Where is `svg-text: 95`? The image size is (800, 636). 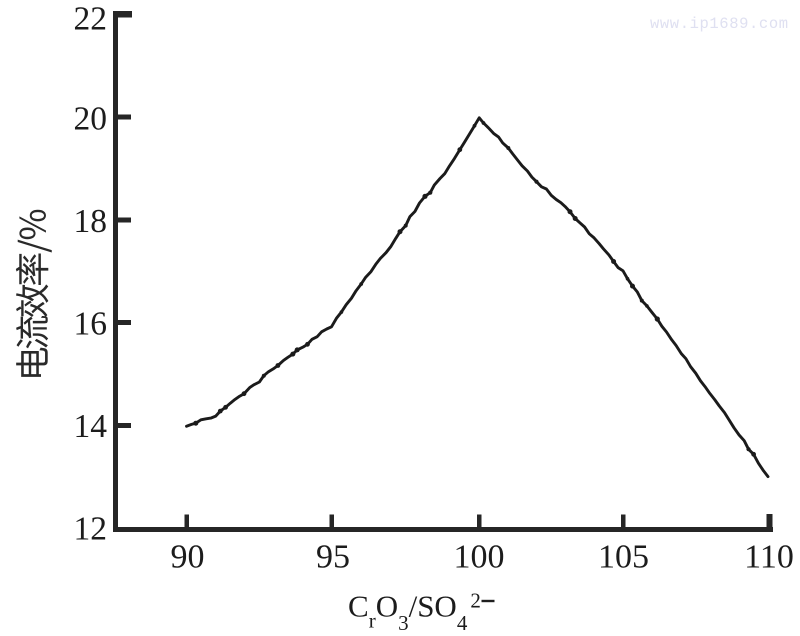
svg-text: 95 is located at coordinates (333, 557).